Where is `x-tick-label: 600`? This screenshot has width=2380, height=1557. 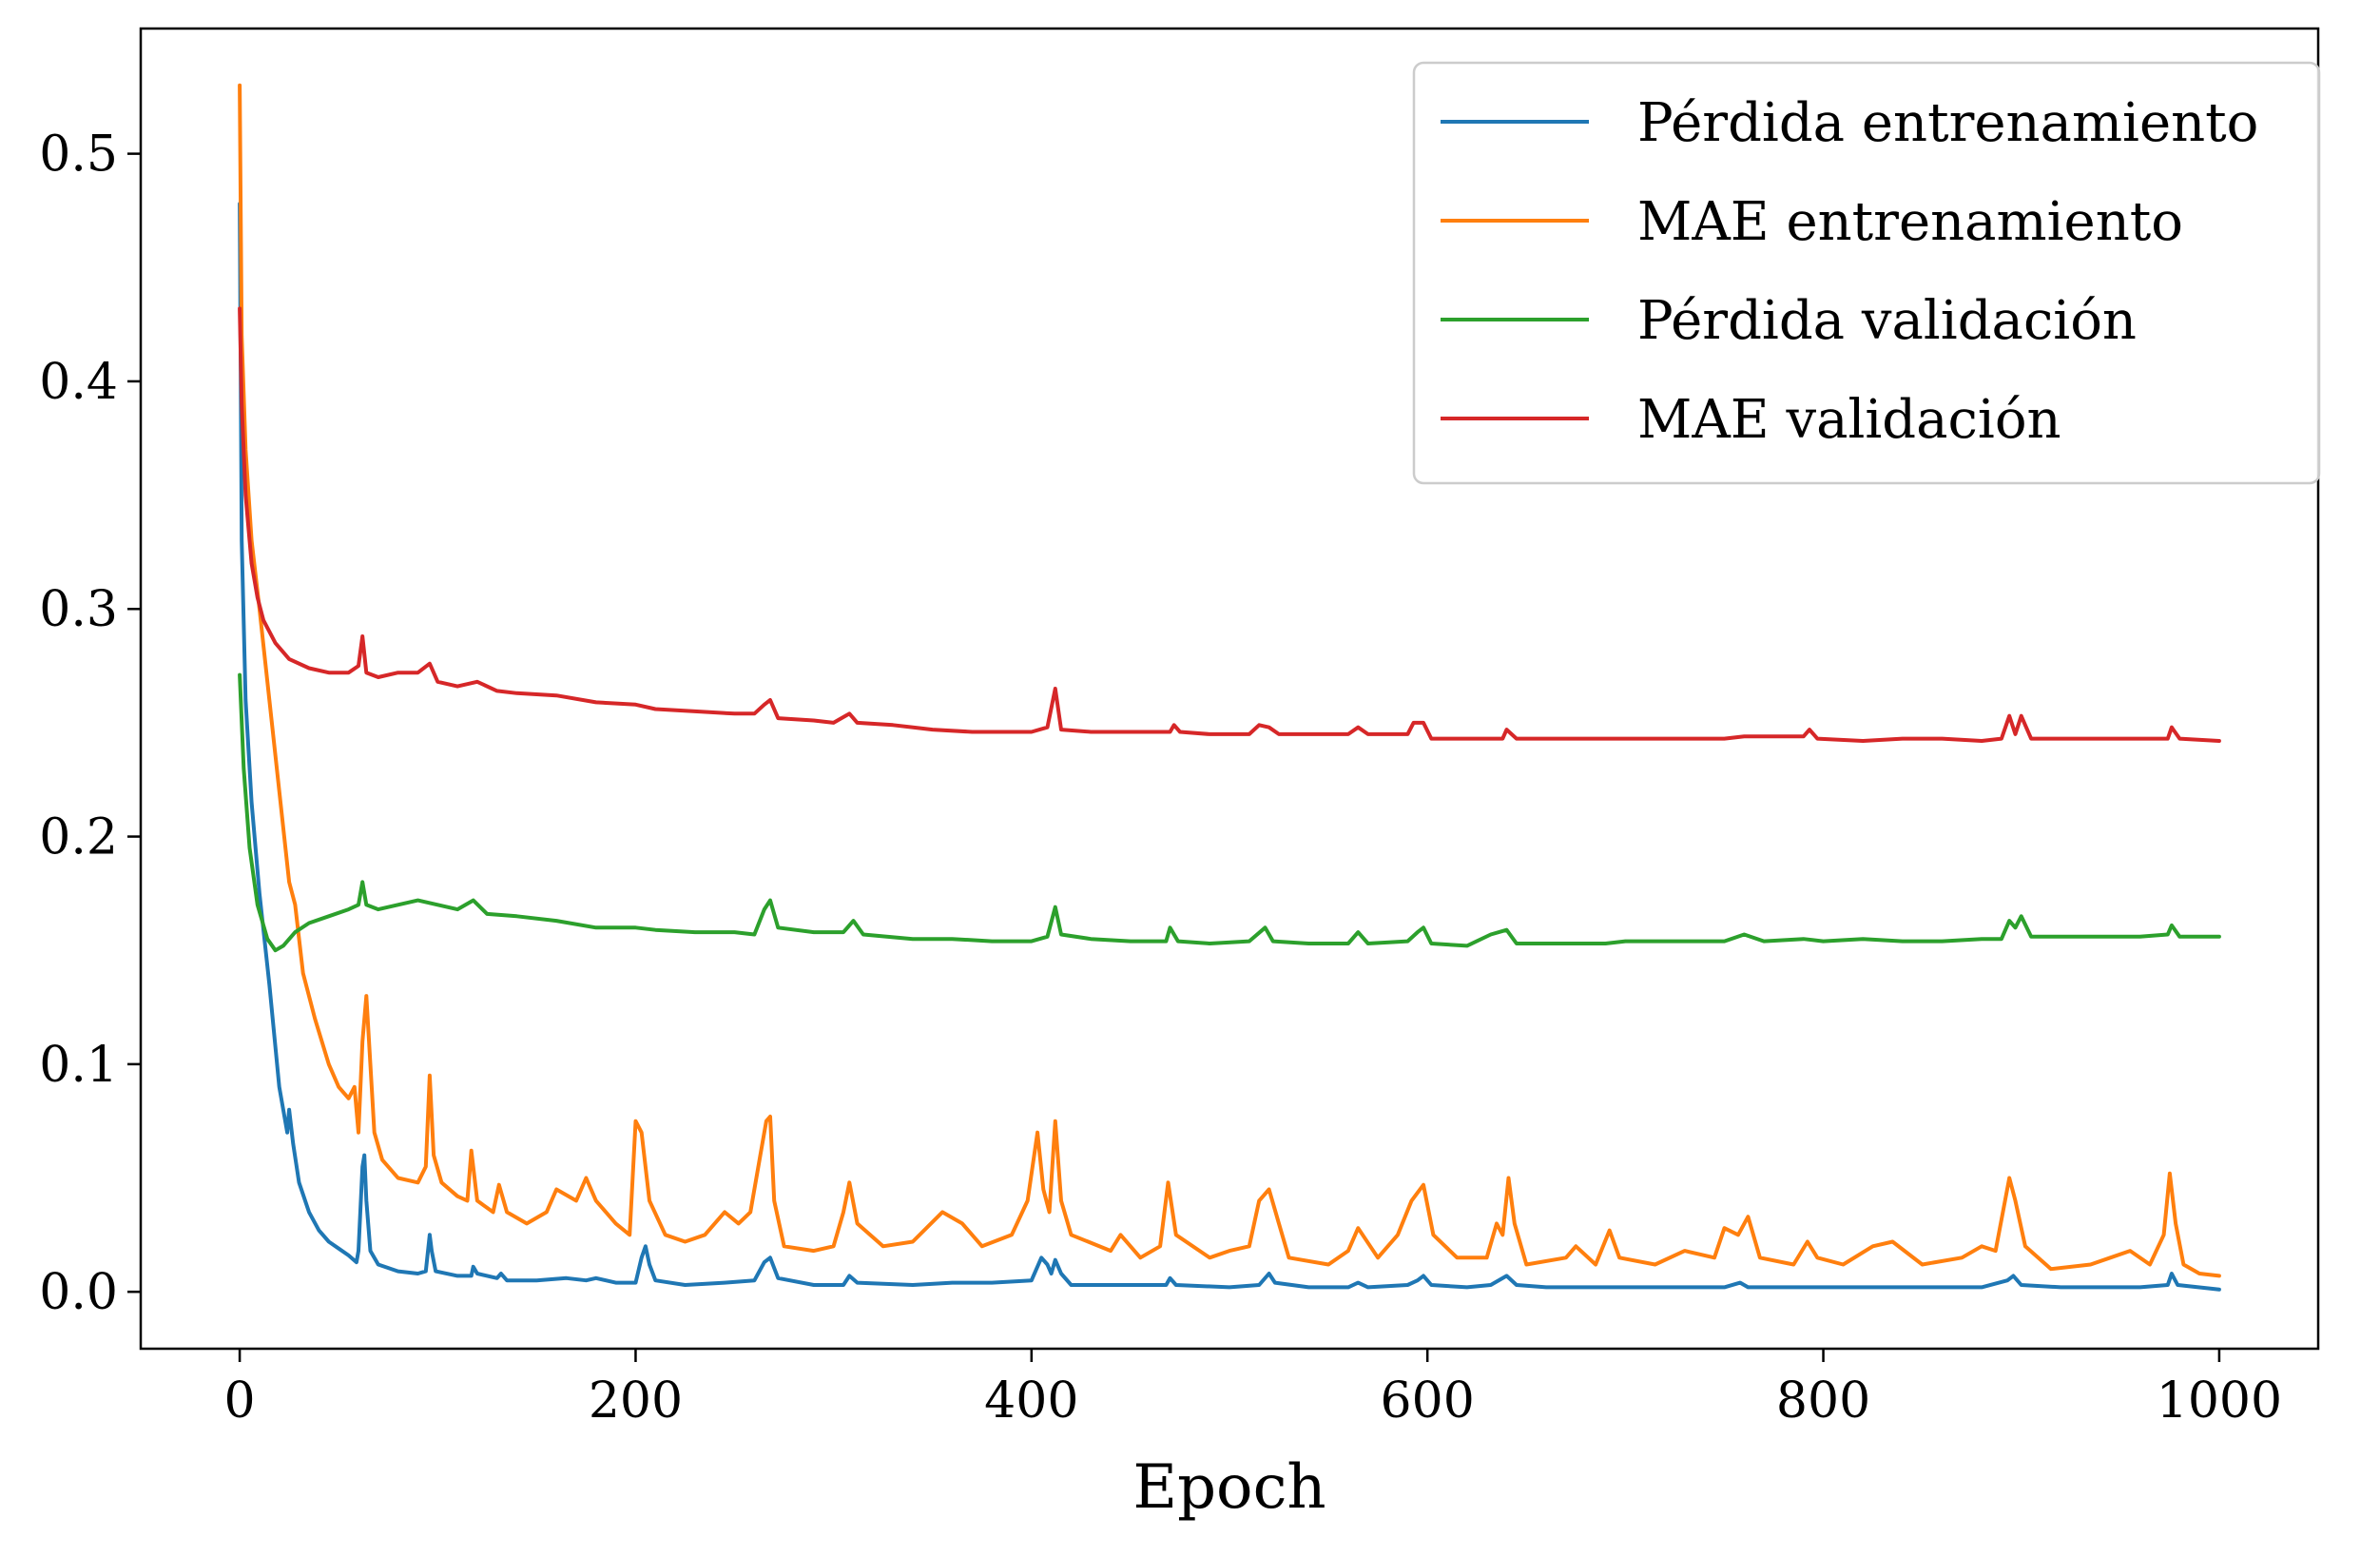 x-tick-label: 600 is located at coordinates (1428, 1401).